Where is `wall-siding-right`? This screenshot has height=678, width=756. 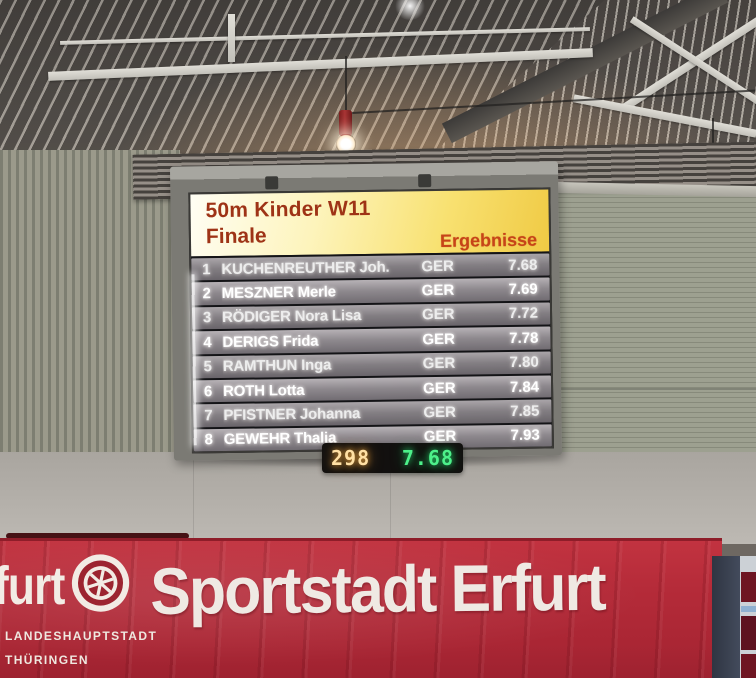 wall-siding-right is located at coordinates (654, 327).